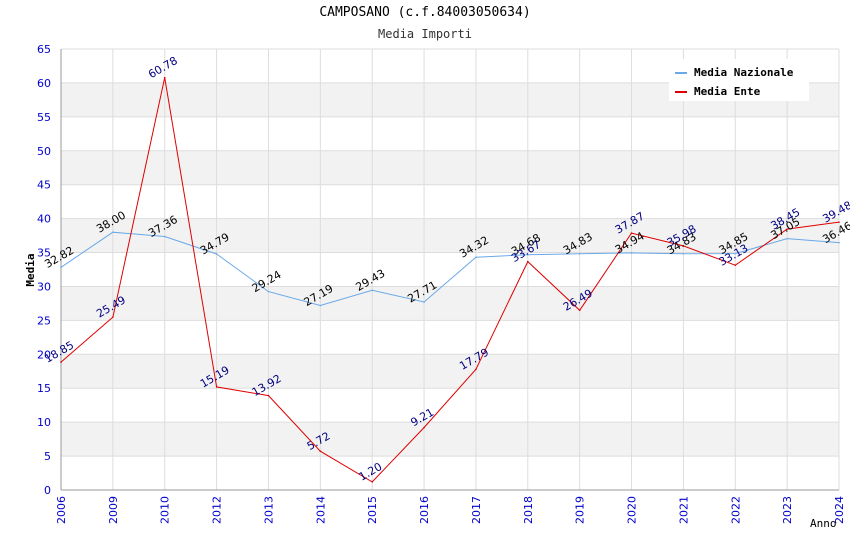 The width and height of the screenshot is (850, 550). I want to click on legend-label: Media Ente, so click(727, 91).